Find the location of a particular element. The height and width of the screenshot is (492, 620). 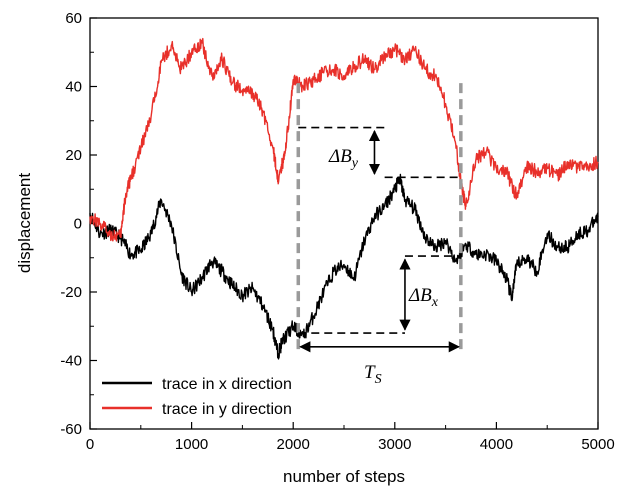

ts-main: T is located at coordinates (370, 372).